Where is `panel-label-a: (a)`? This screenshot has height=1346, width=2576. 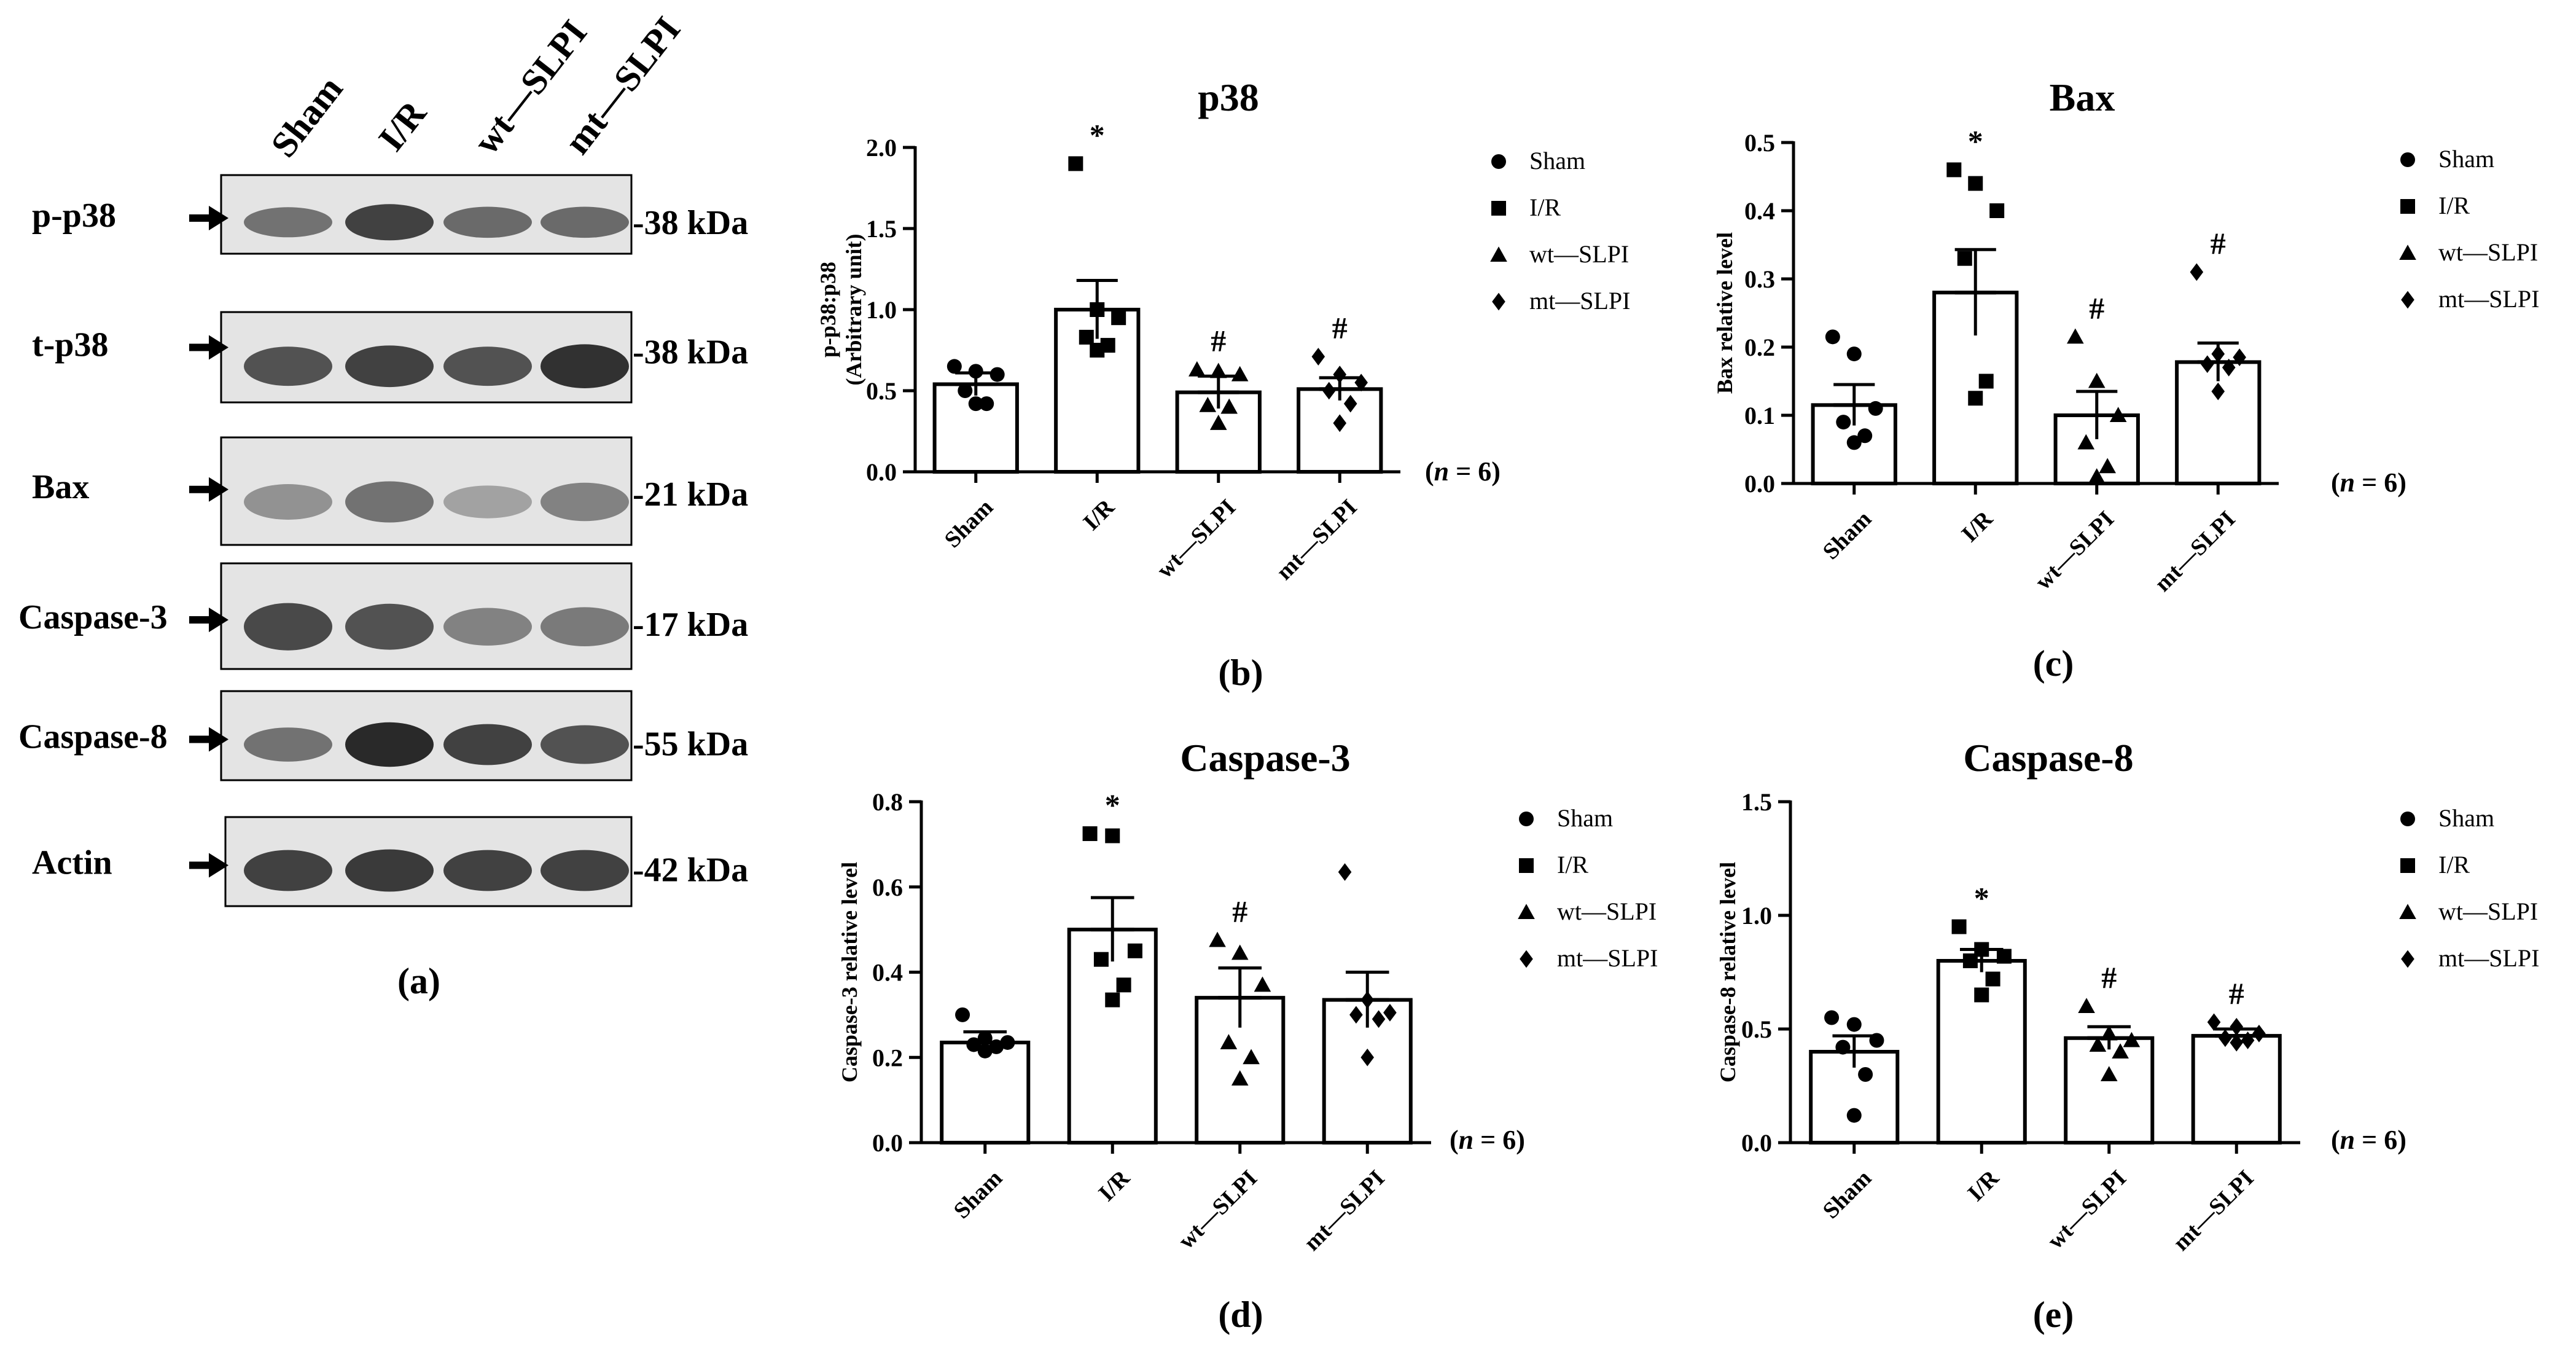
panel-label-a: (a) is located at coordinates (418, 981).